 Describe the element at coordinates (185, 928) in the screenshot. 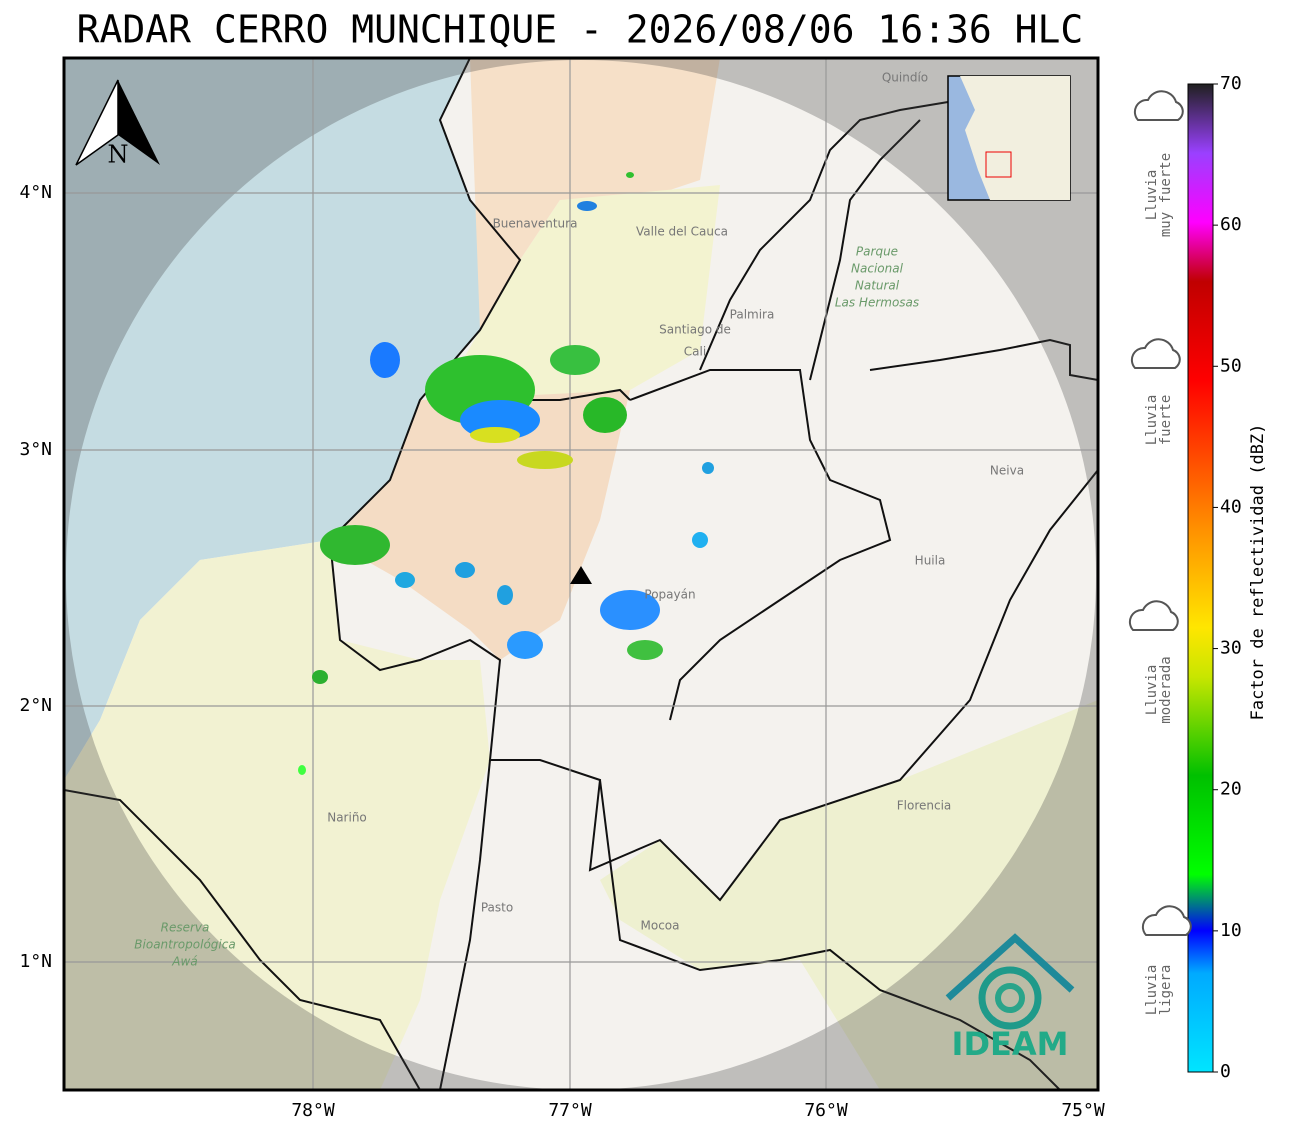

I see `place-label: Reserva` at that location.